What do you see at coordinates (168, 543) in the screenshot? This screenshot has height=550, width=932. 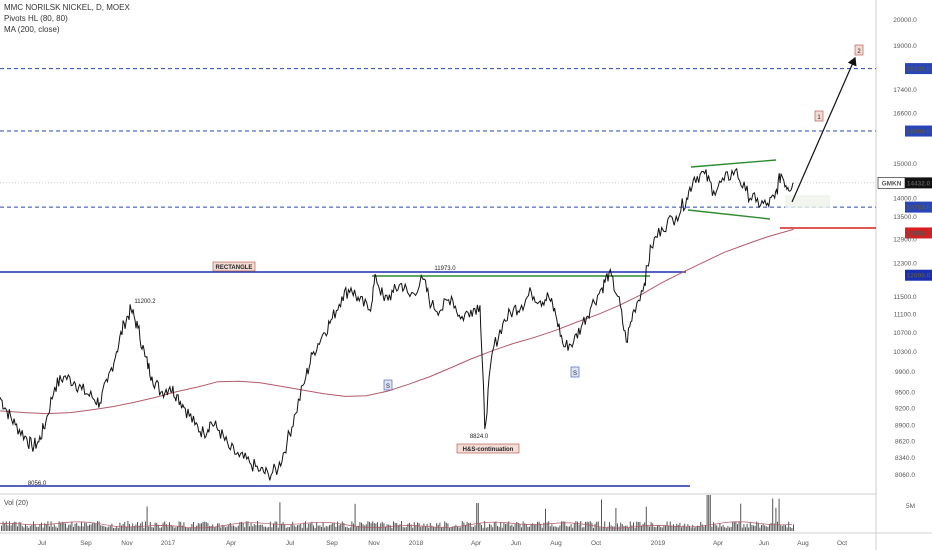 I see `time-axis-tick-label: 2017` at bounding box center [168, 543].